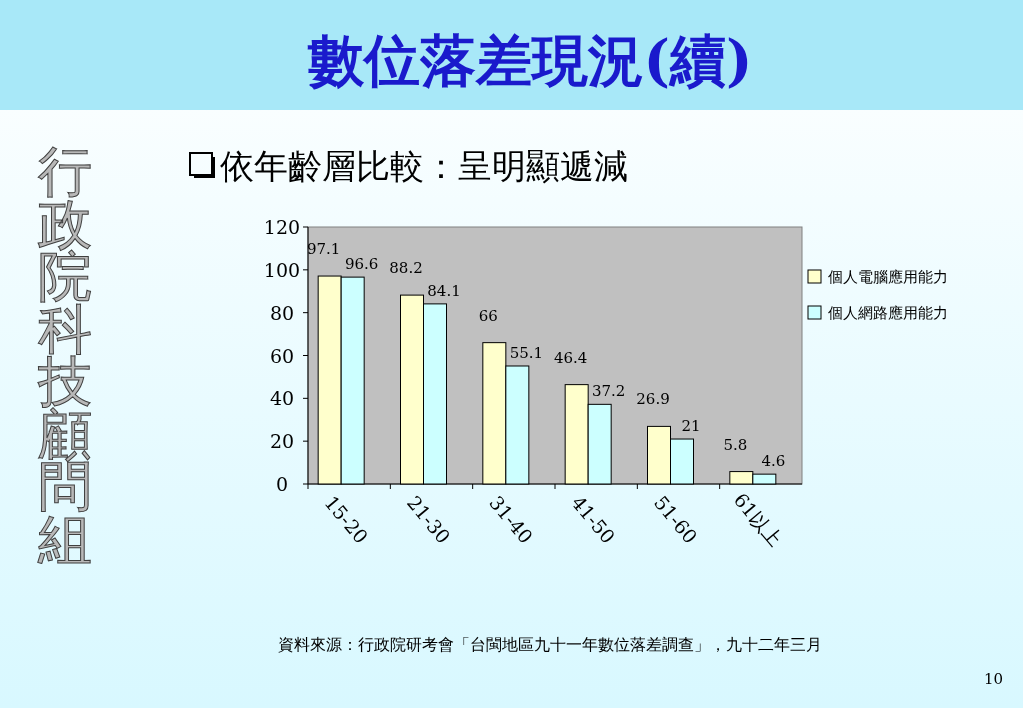 The height and width of the screenshot is (708, 1023). What do you see at coordinates (424, 166) in the screenshot?
I see `chart-subtitle: 依年齡層比較：呈明顯遞減` at bounding box center [424, 166].